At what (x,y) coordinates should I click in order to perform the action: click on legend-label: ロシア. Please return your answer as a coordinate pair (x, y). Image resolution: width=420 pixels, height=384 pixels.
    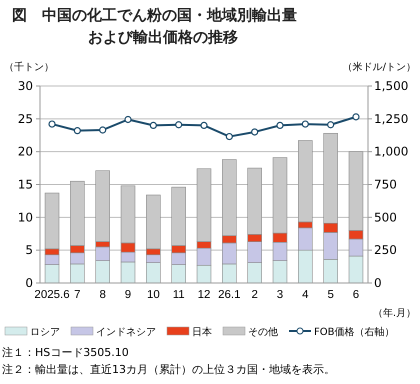
    Looking at the image, I should click on (45, 332).